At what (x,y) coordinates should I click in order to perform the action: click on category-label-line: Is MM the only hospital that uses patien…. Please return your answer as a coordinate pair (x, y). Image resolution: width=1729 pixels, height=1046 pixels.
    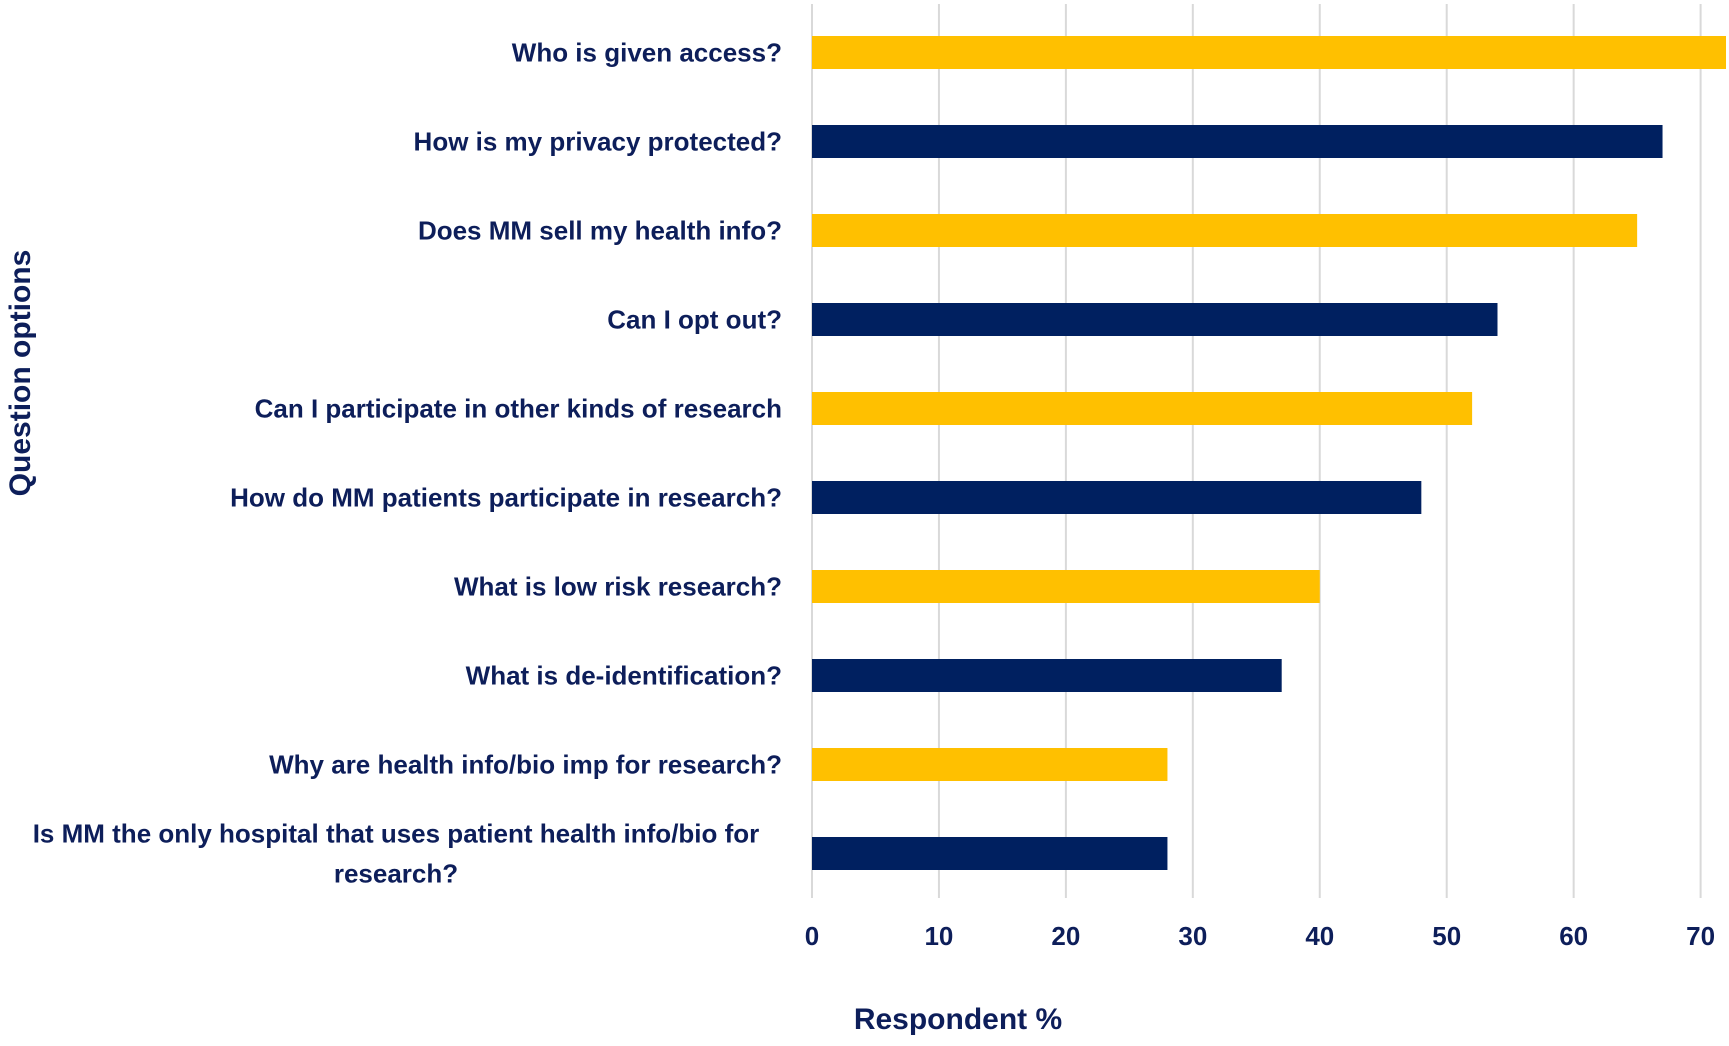
    Looking at the image, I should click on (396, 834).